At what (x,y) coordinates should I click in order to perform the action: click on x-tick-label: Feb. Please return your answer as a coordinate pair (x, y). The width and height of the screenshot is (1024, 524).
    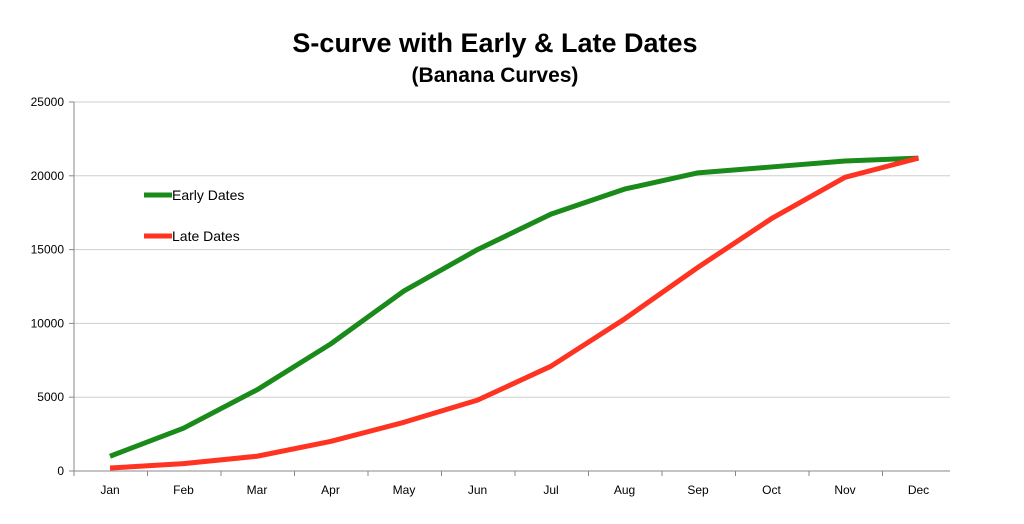
    Looking at the image, I should click on (183, 490).